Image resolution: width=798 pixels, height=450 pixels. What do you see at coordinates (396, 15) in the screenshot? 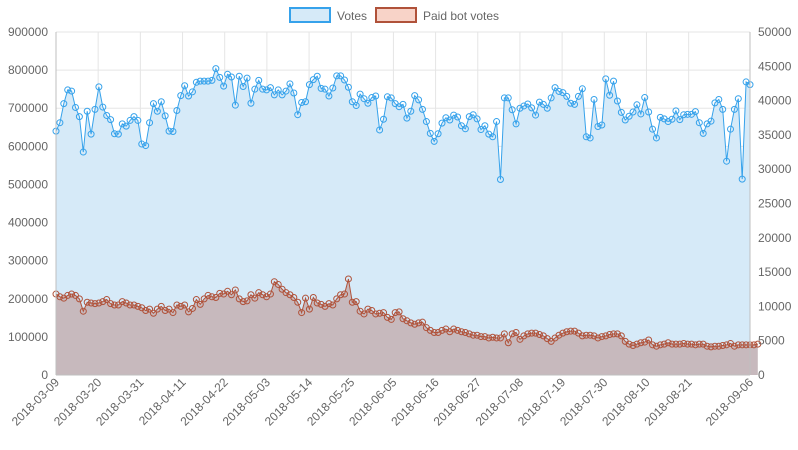
I see `legend-swatch-paid-bot-votes` at bounding box center [396, 15].